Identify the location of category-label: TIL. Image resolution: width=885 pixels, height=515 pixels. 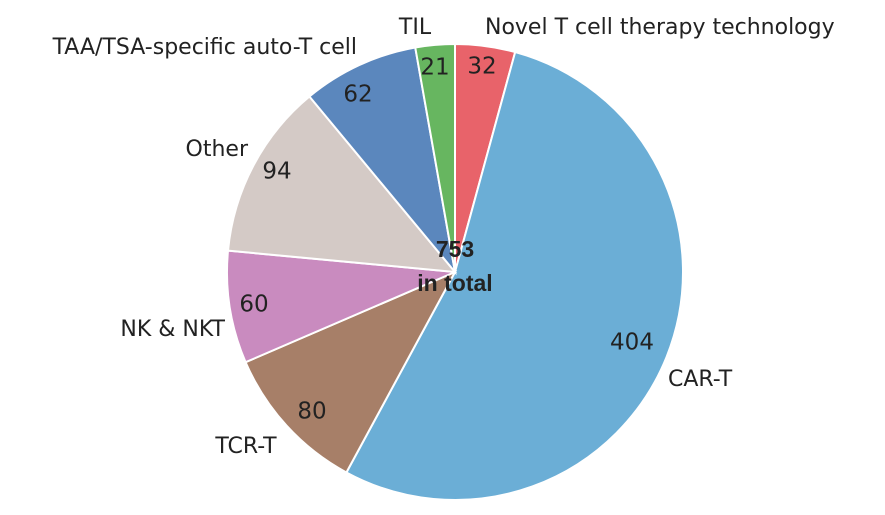
(415, 27).